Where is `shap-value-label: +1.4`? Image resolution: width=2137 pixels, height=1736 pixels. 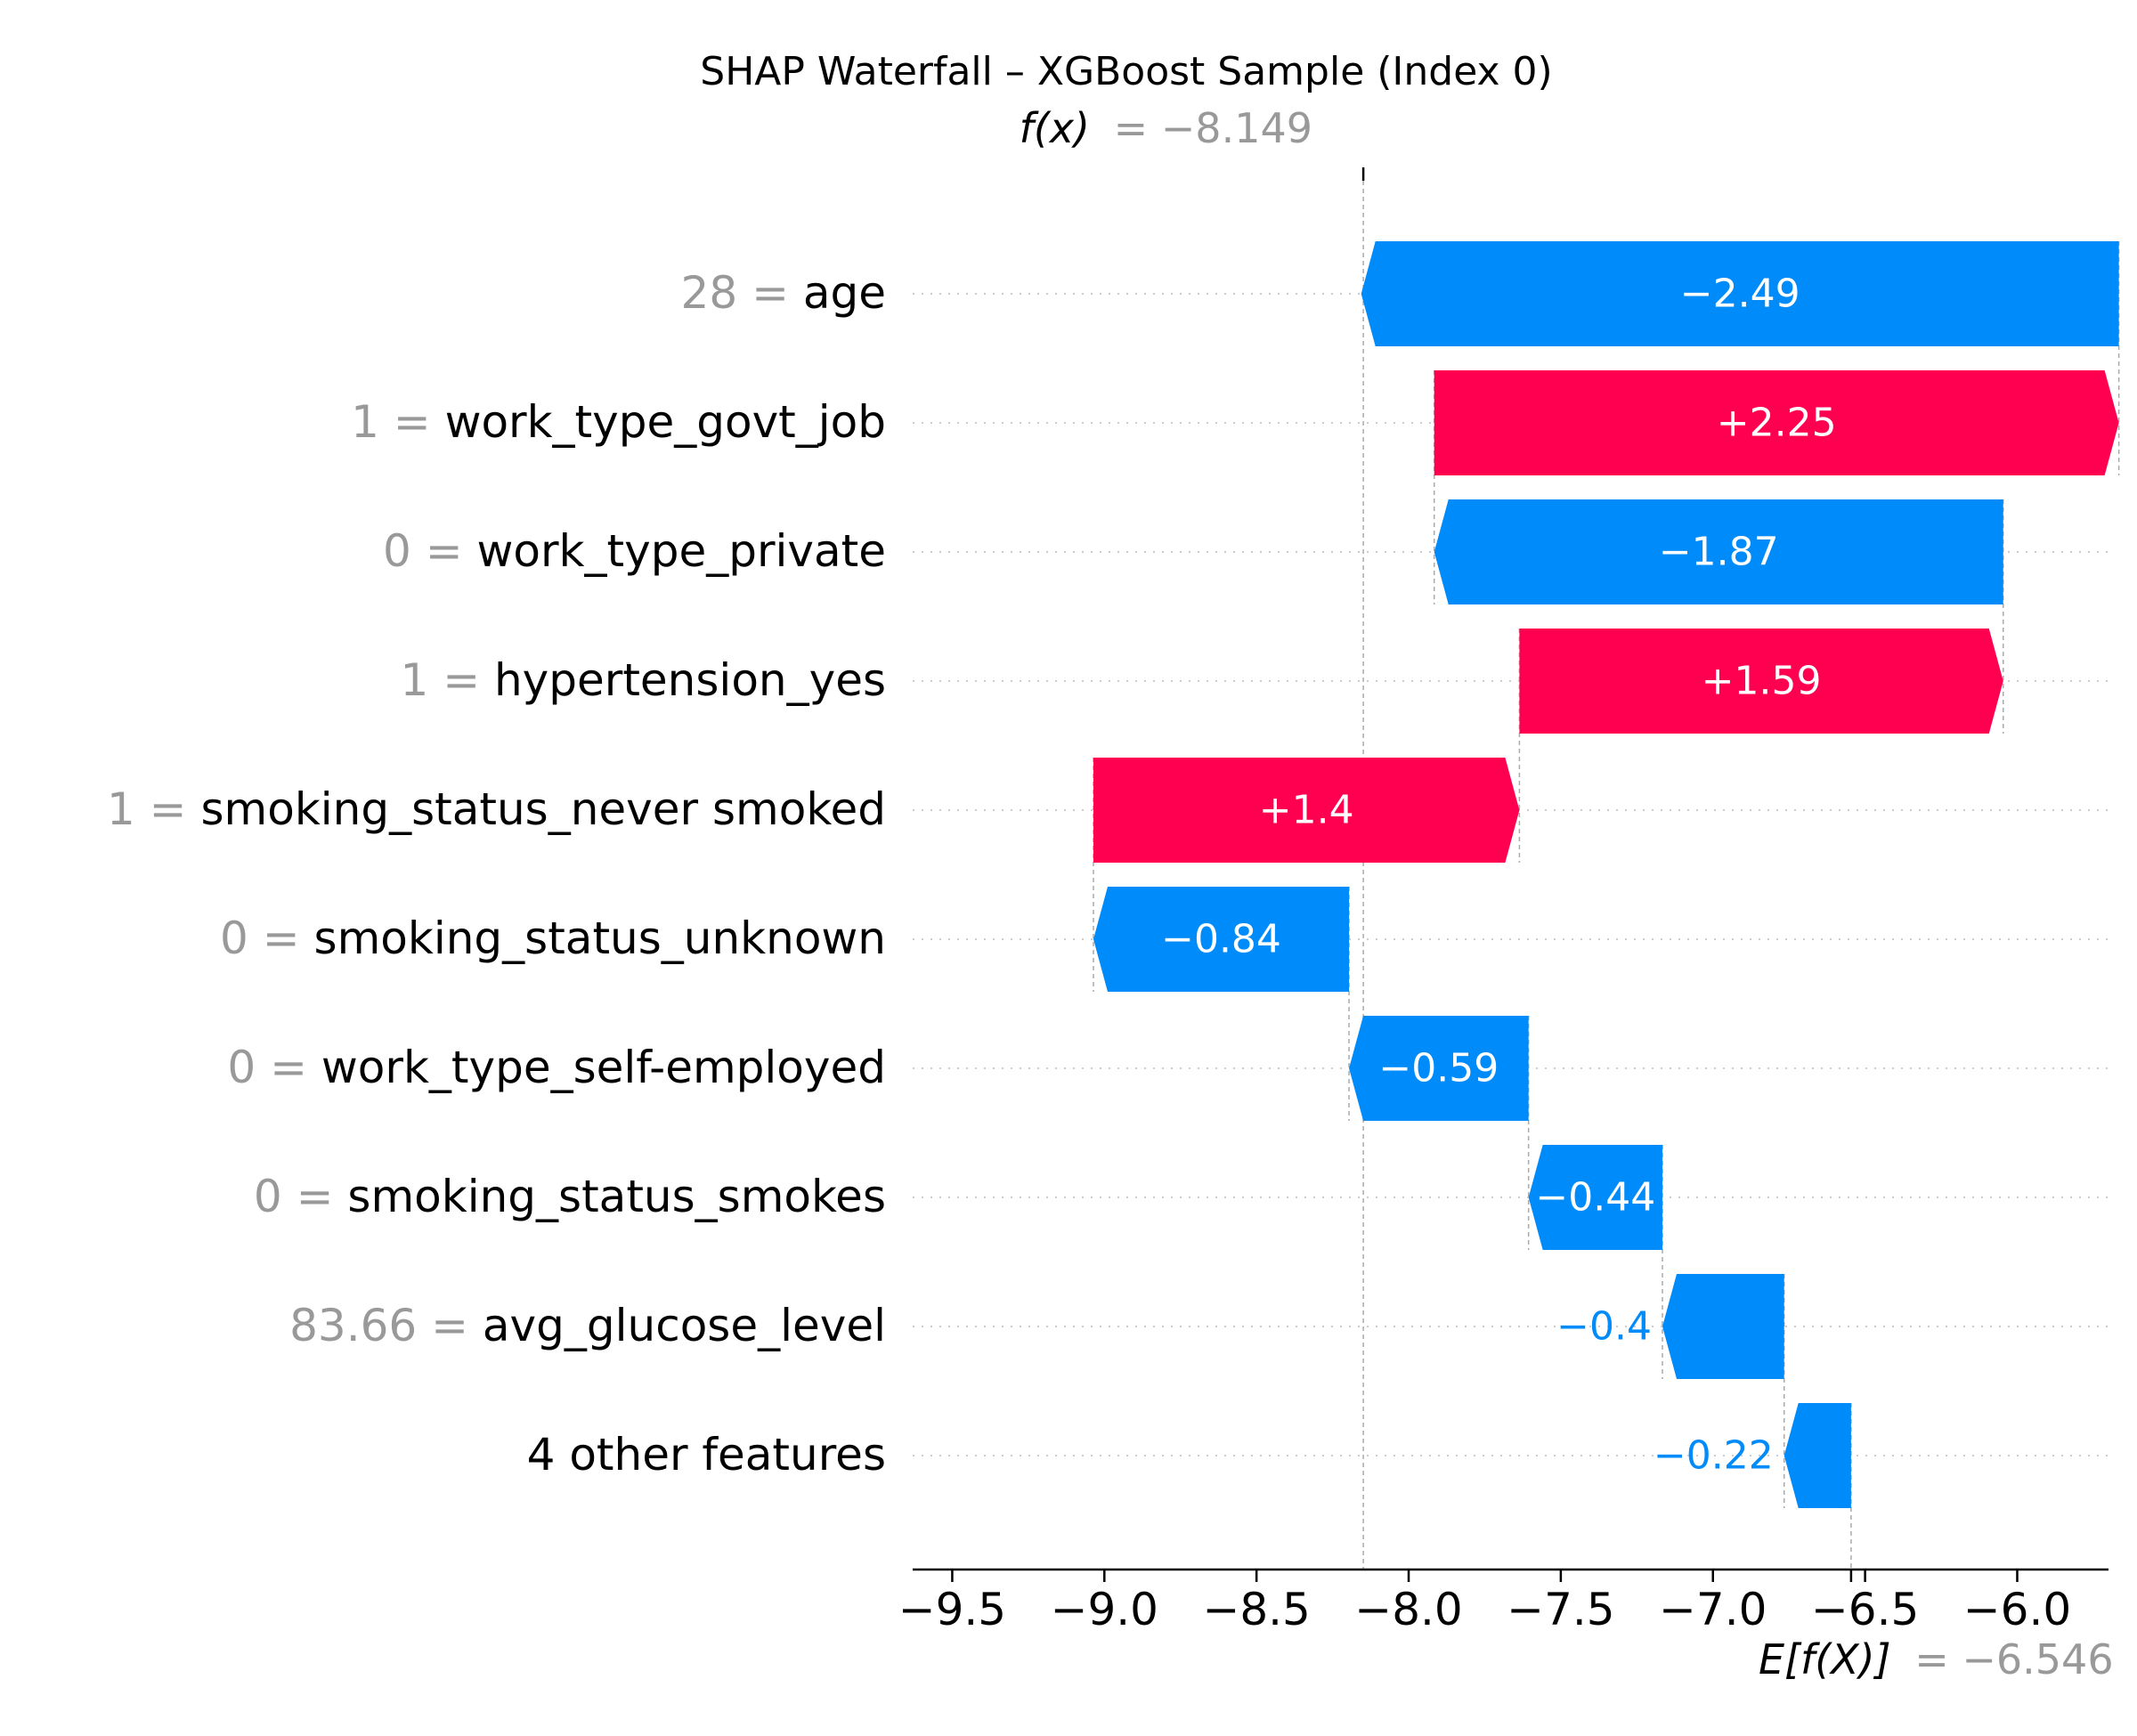
shap-value-label: +1.4 is located at coordinates (1306, 810).